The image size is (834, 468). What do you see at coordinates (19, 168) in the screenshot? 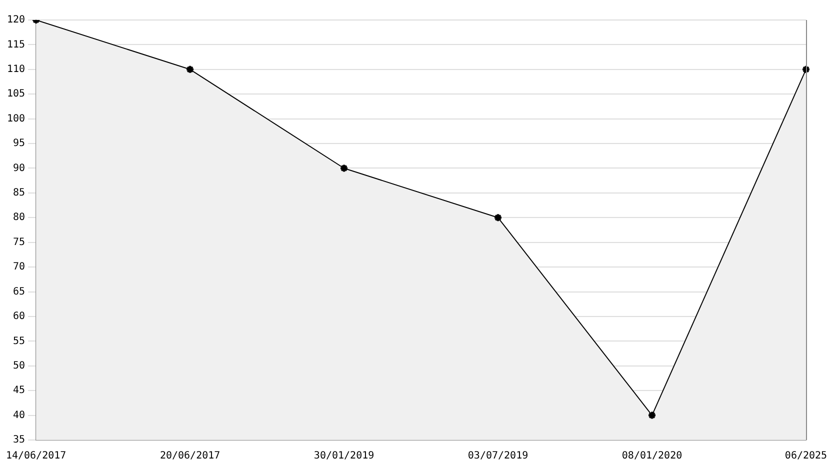
I see `y-tick-label: 90` at bounding box center [19, 168].